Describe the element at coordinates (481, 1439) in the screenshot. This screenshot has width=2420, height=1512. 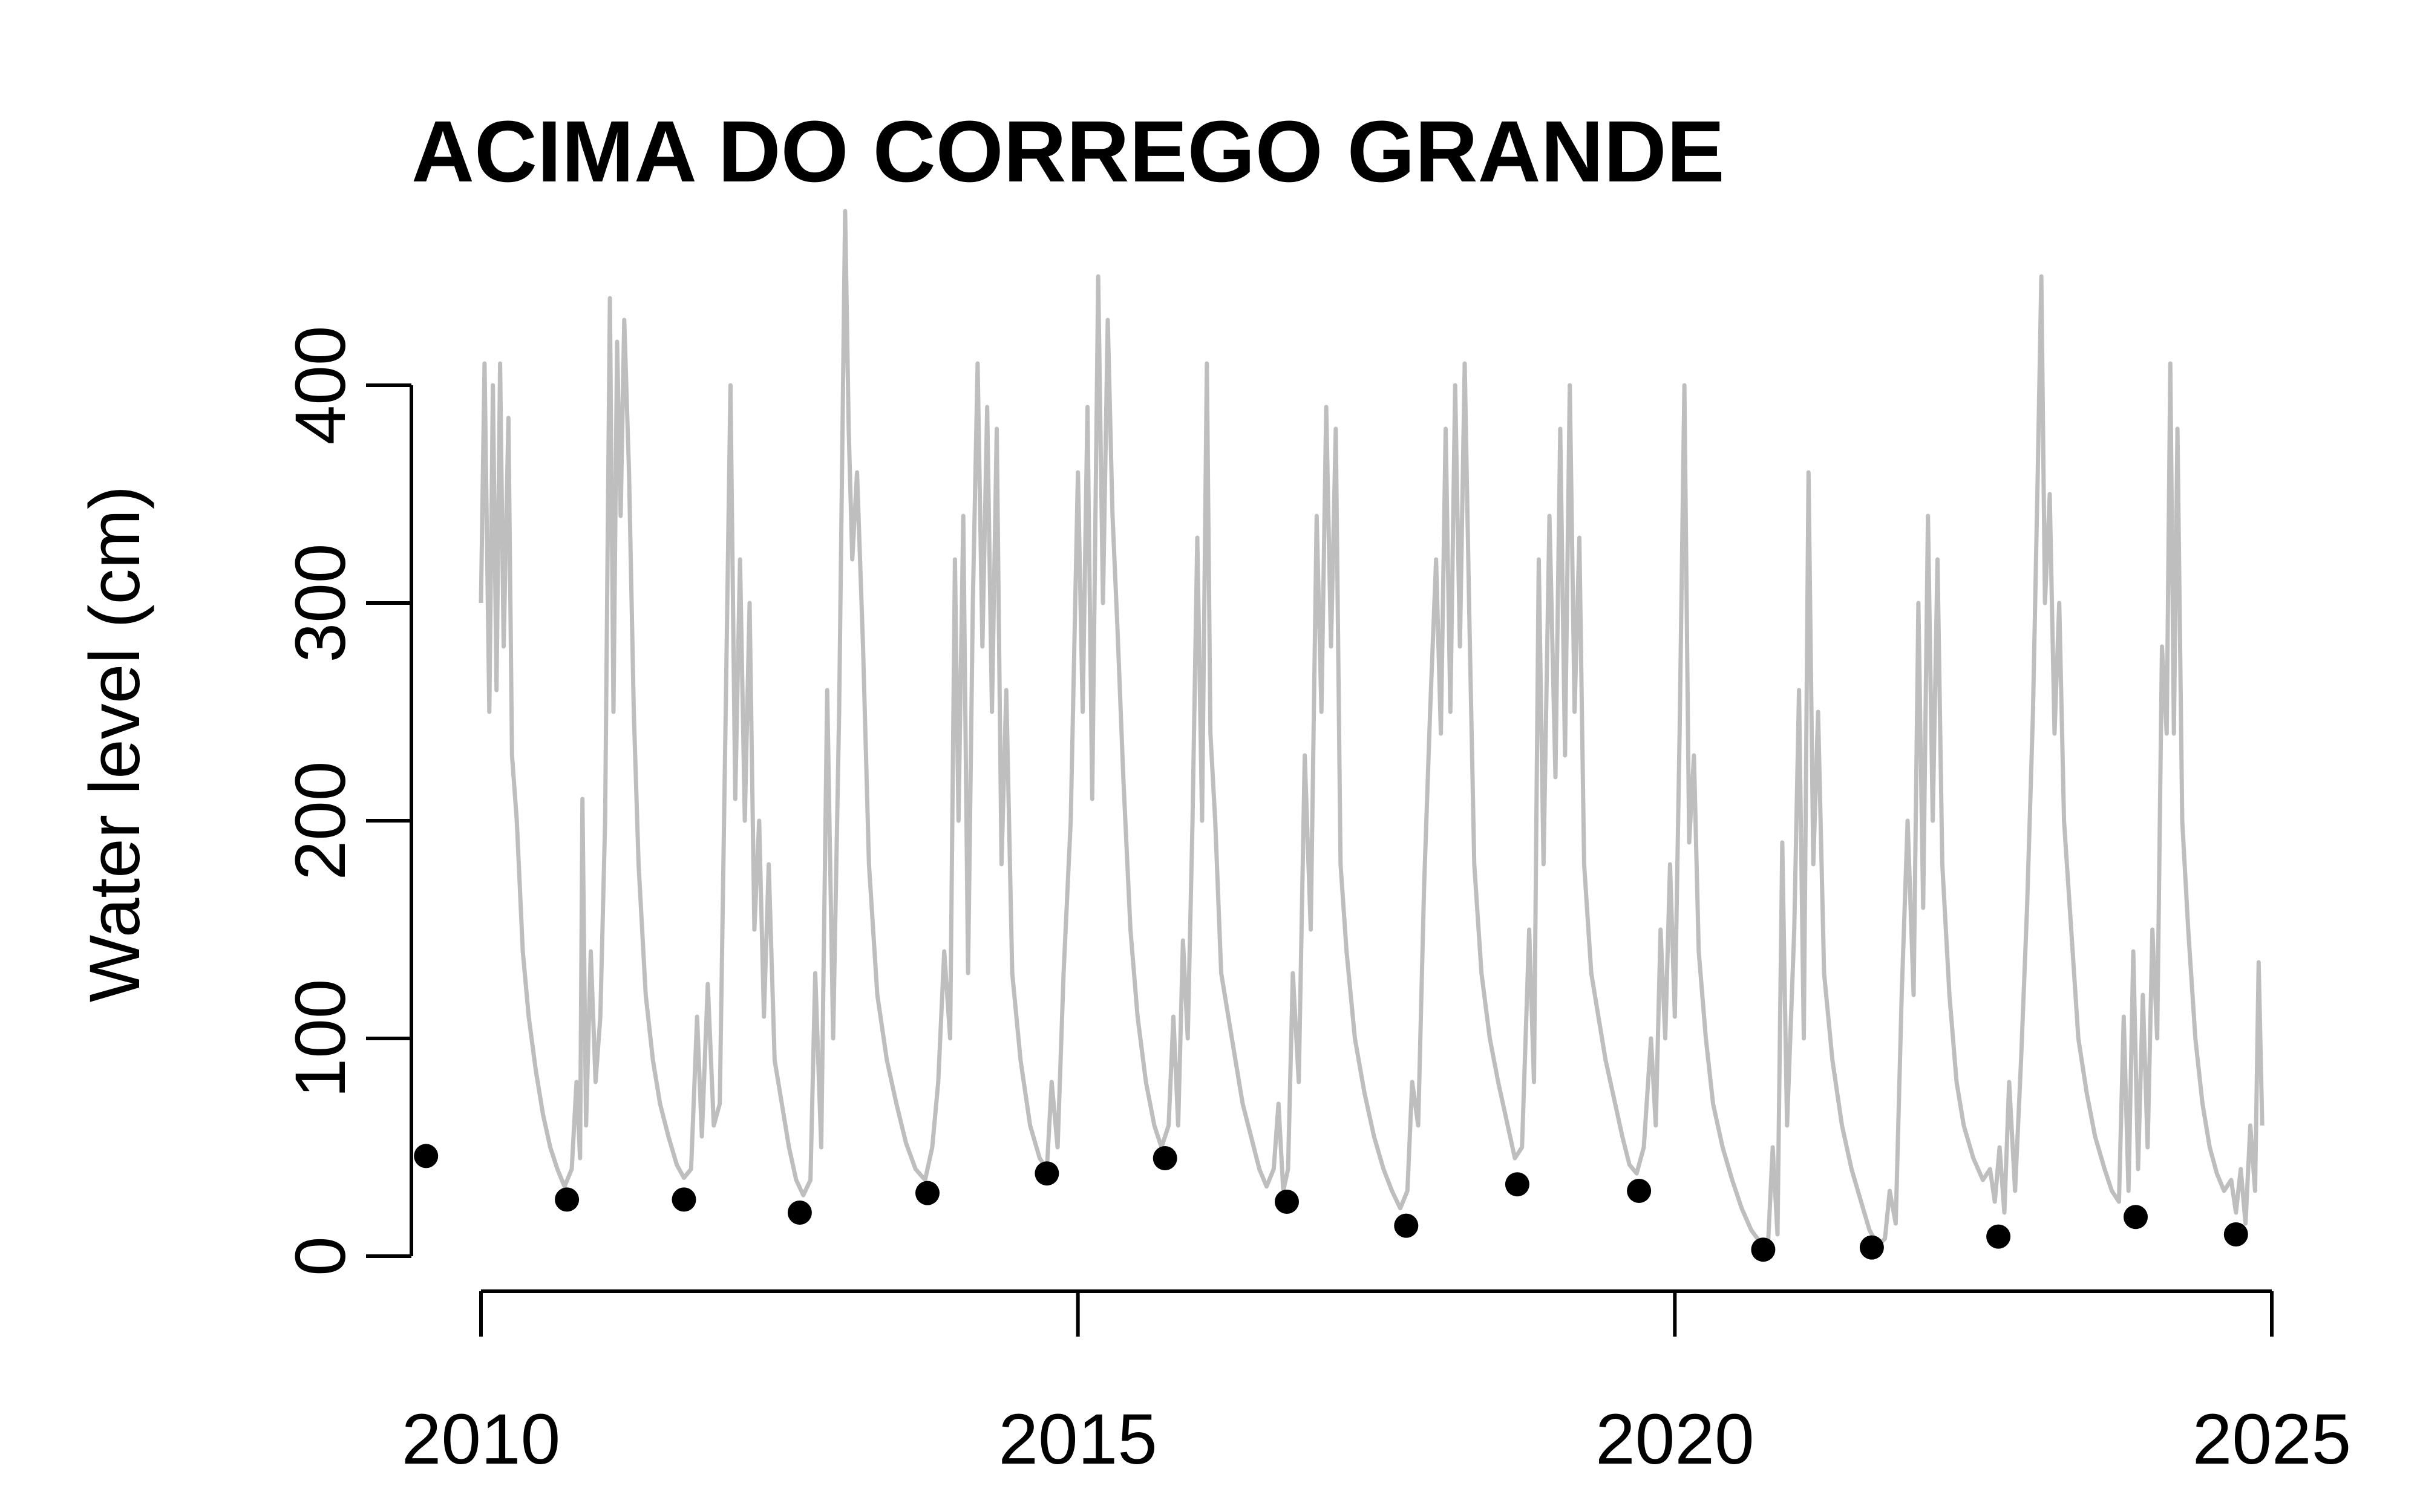
I see `x-tick-label: 2010` at that location.